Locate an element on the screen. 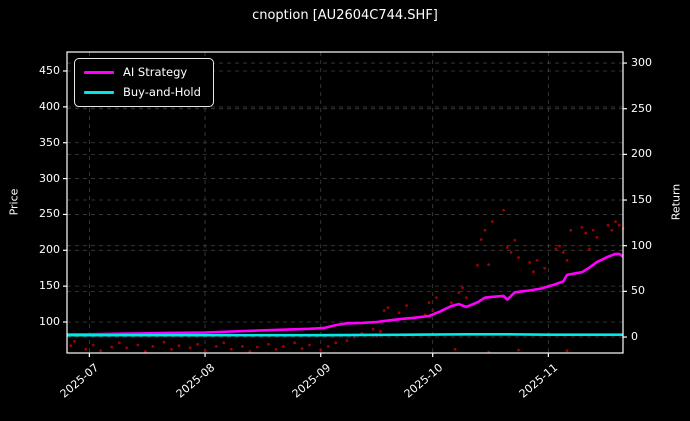  series-line-buy-and-hold is located at coordinates (345, 334).